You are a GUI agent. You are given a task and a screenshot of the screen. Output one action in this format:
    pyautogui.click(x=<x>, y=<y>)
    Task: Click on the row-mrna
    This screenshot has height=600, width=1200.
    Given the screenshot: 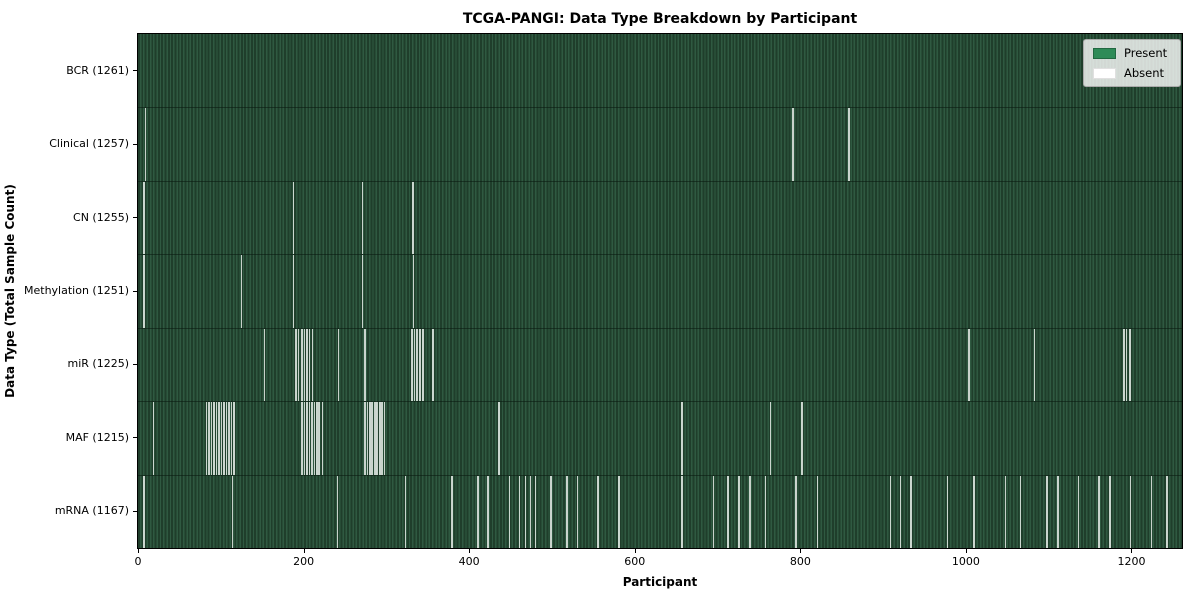 What is the action you would take?
    pyautogui.click(x=660, y=511)
    